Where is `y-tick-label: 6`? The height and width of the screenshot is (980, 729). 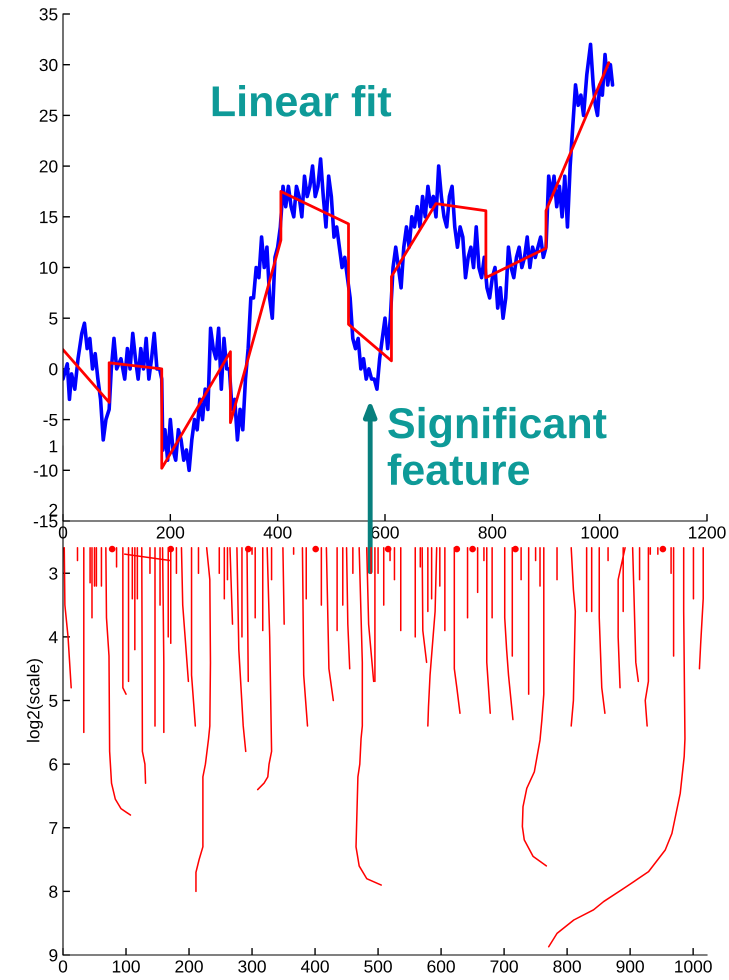
y-tick-label: 6 is located at coordinates (53, 764).